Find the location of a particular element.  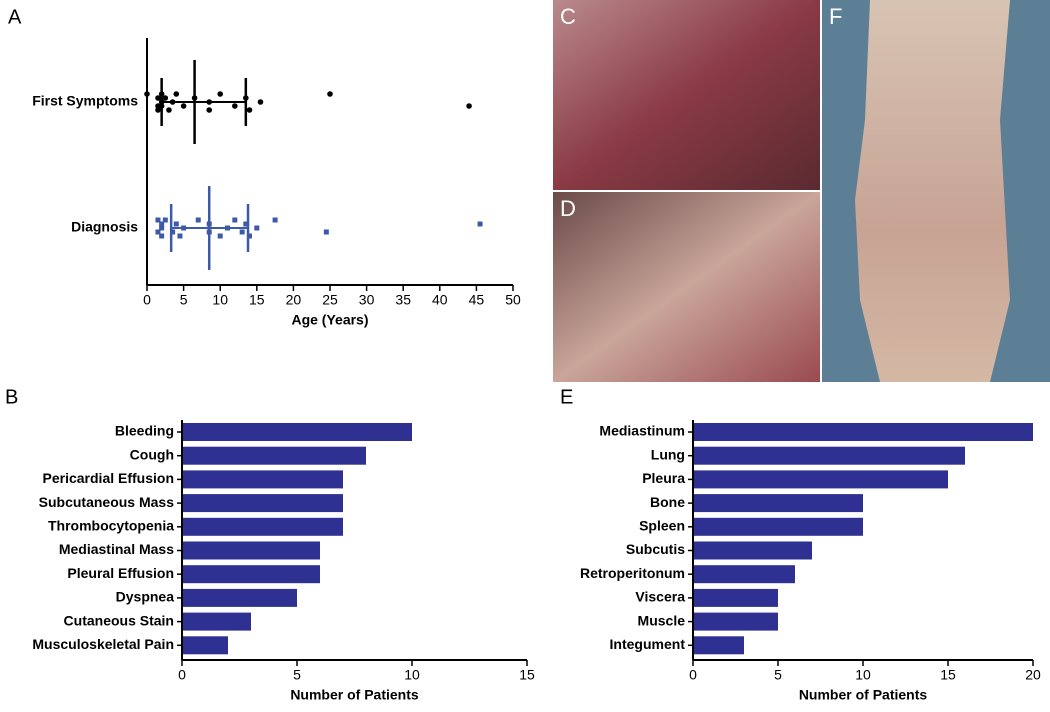

category-label: Bone is located at coordinates (667, 502).